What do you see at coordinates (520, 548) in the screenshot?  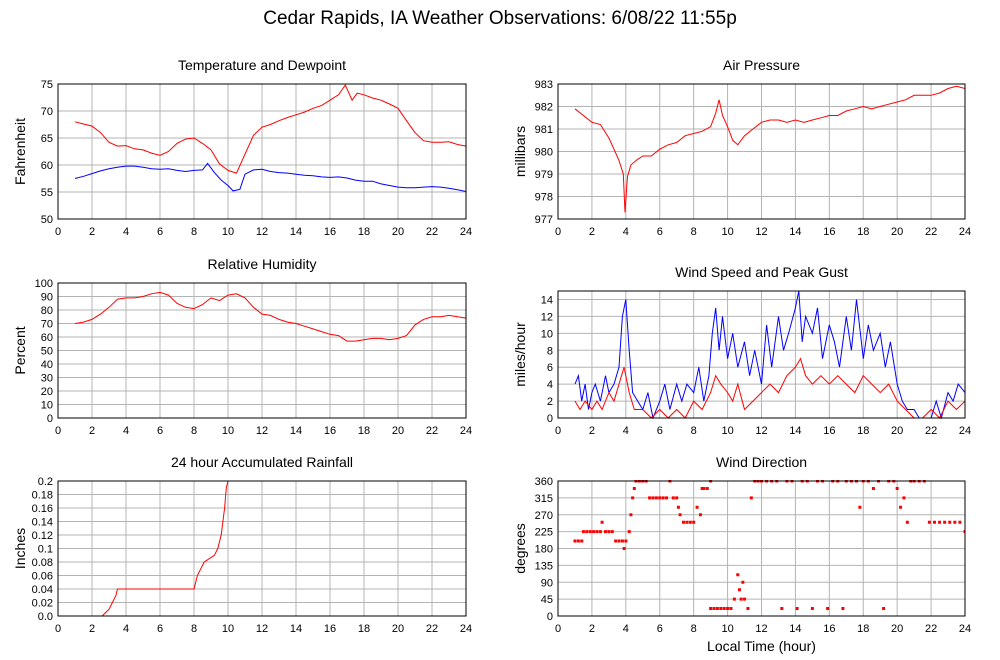 I see `y-axis-label: degrees` at bounding box center [520, 548].